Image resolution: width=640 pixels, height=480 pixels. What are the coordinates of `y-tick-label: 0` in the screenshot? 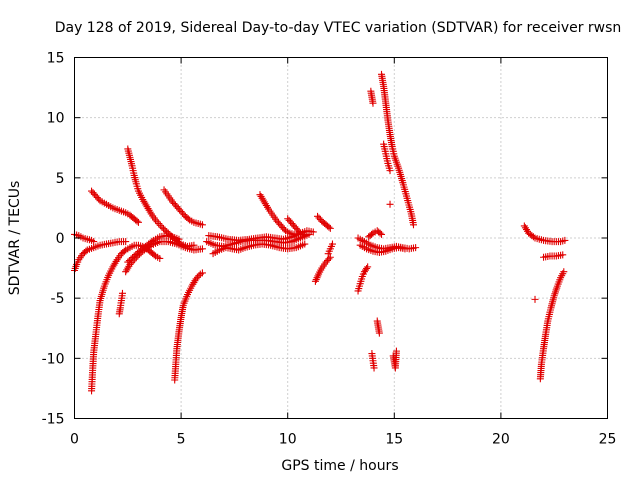 It's located at (60, 239).